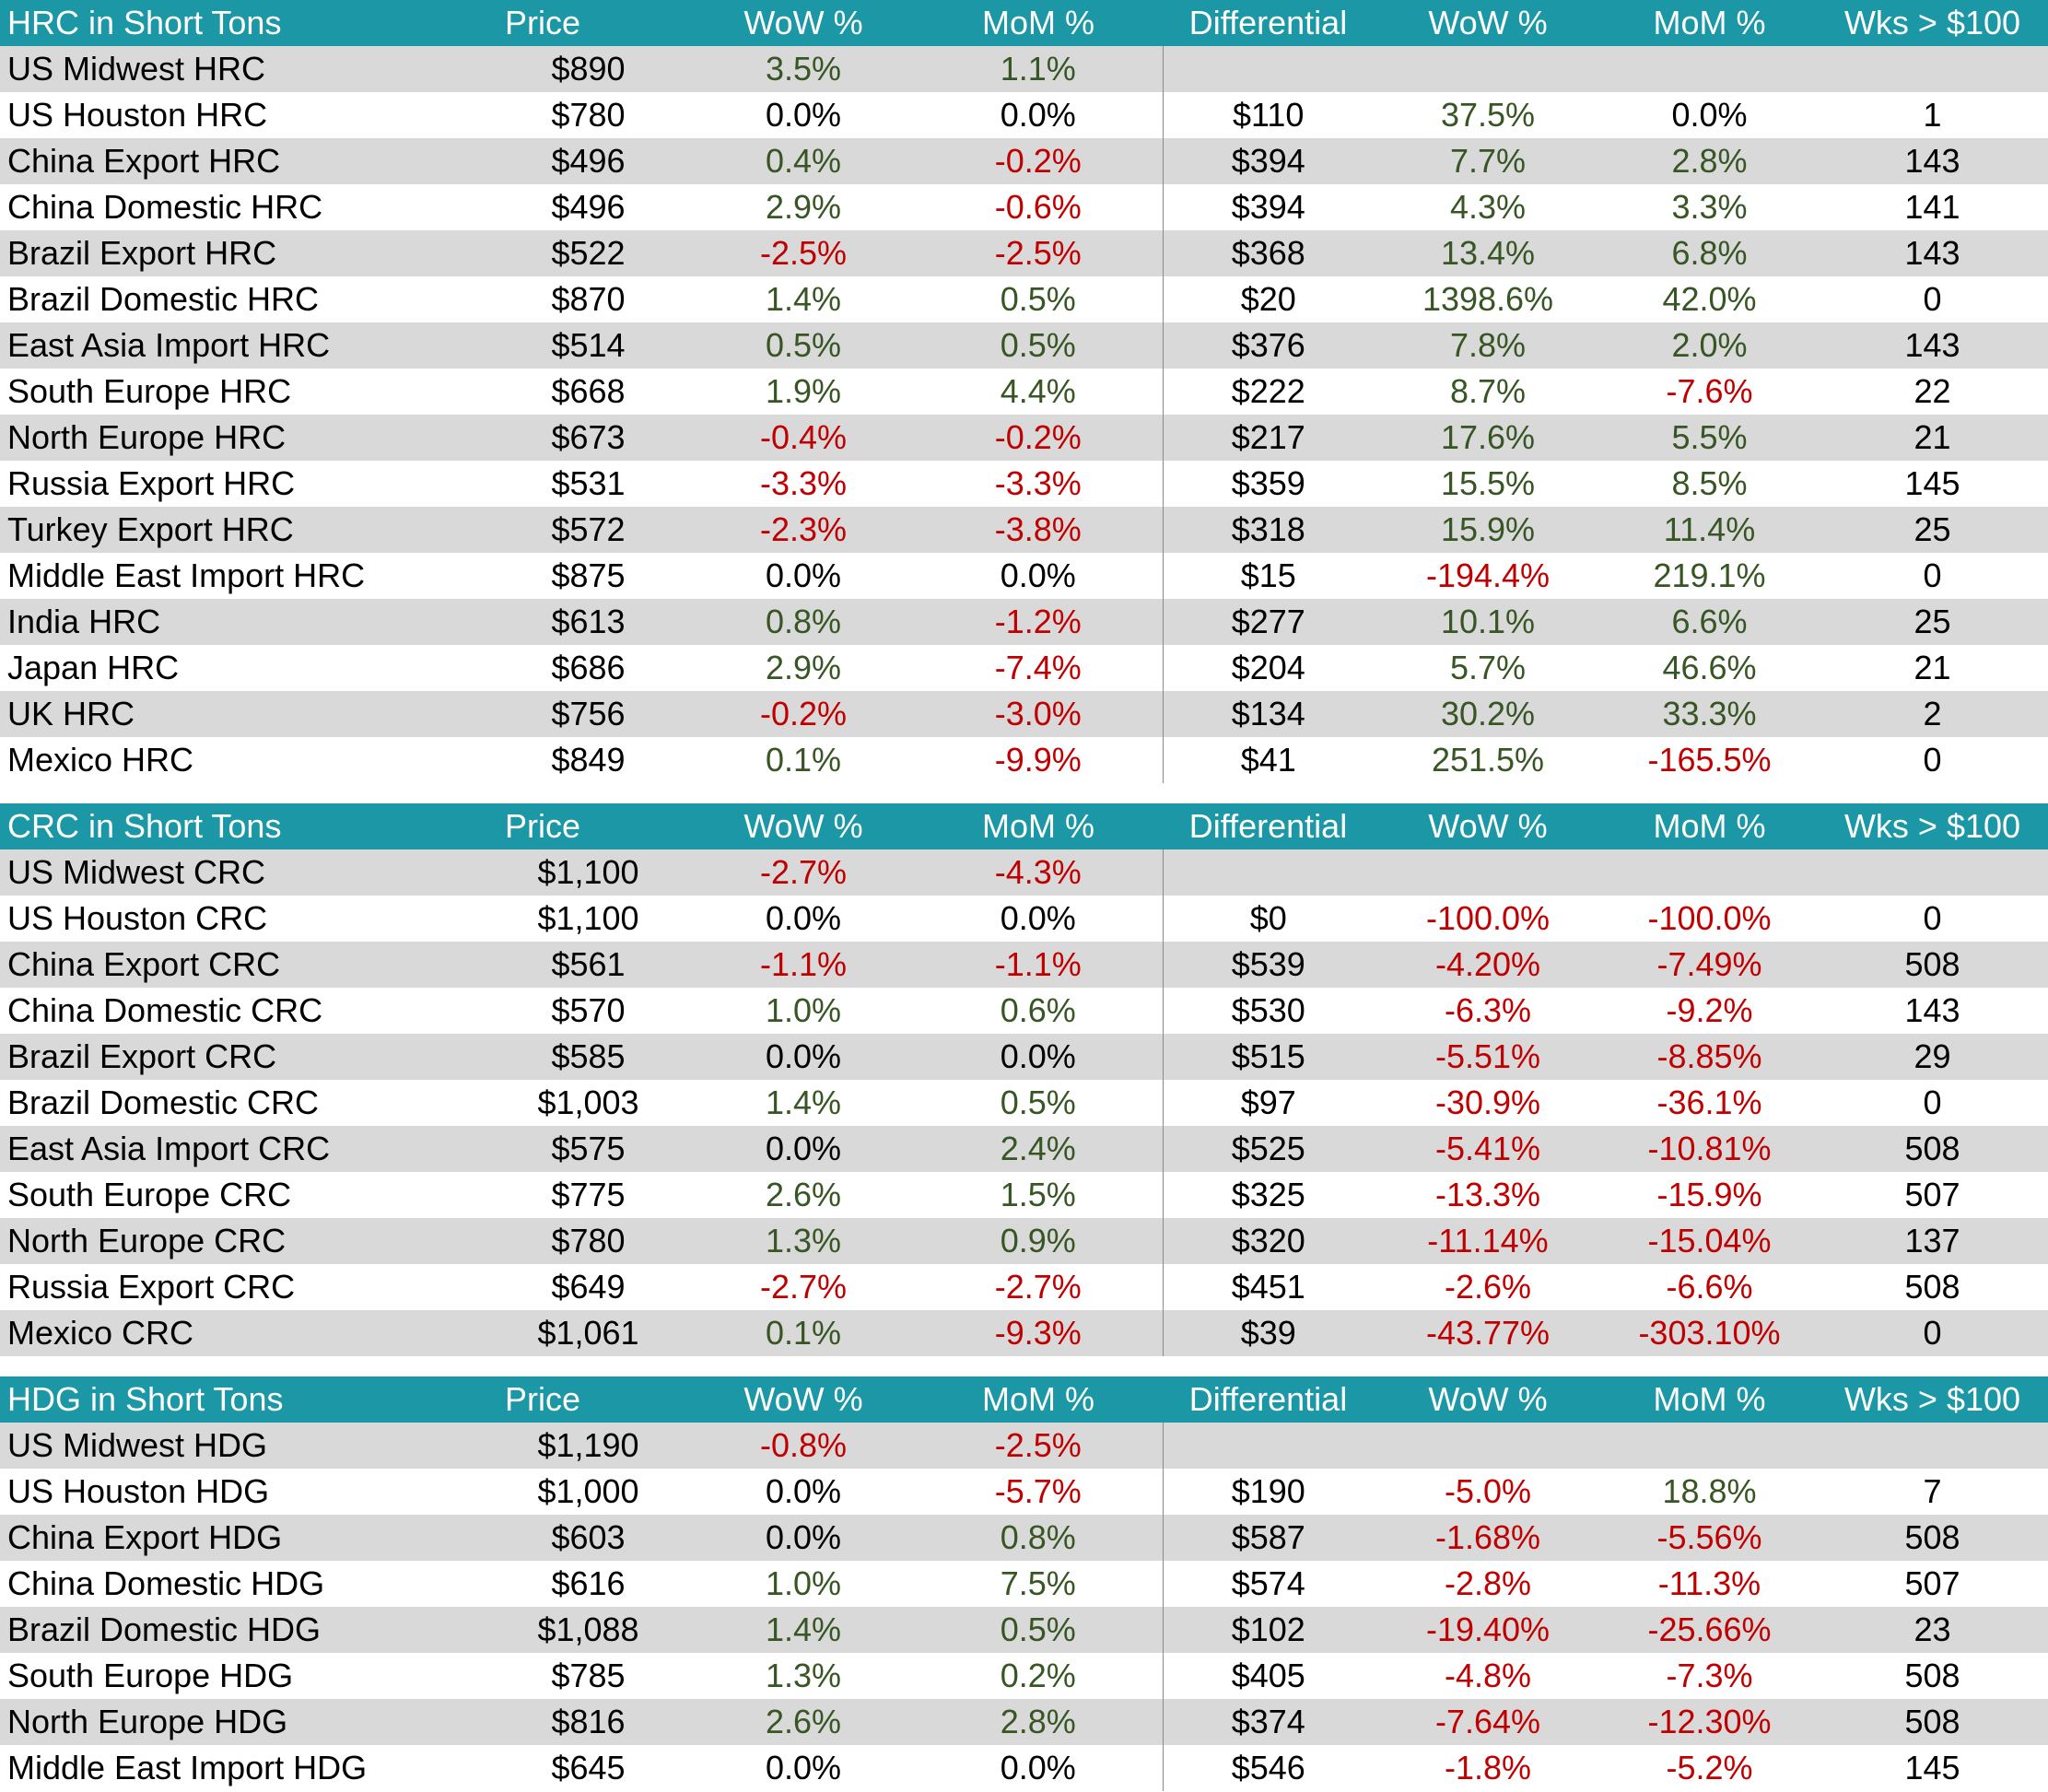 This screenshot has width=2048, height=1792. Describe the element at coordinates (1268, 438) in the screenshot. I see `differential-cell: $217` at that location.